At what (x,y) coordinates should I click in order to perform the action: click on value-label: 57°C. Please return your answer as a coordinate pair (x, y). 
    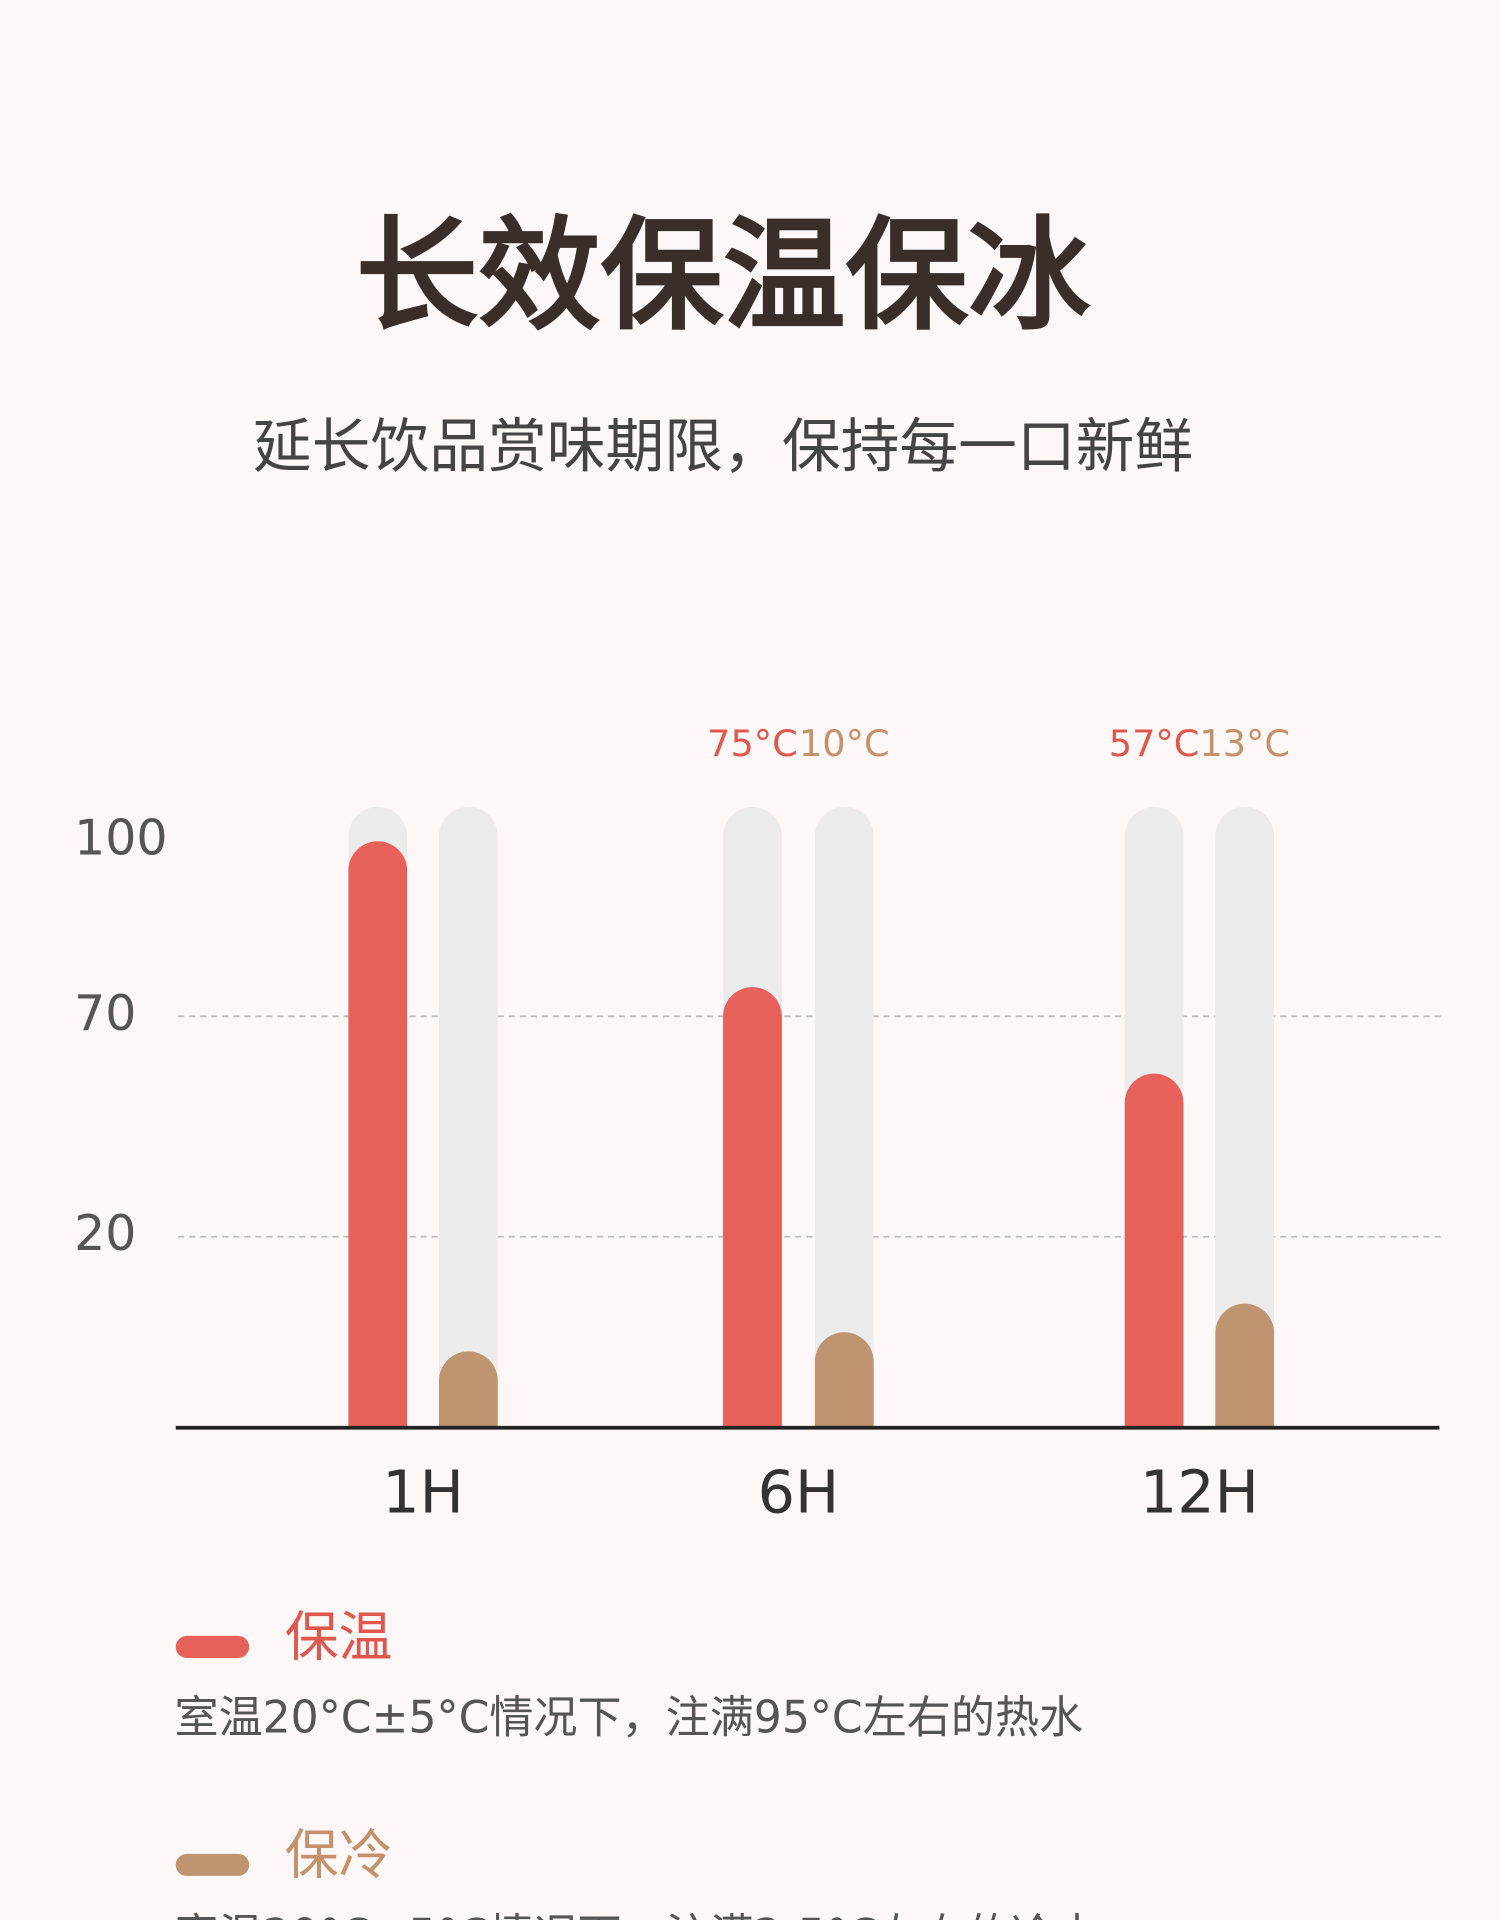
    Looking at the image, I should click on (1154, 743).